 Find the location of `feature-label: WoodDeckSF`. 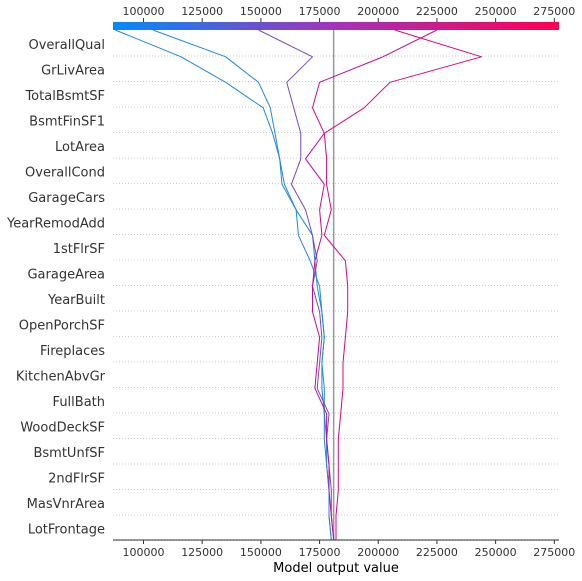

feature-label: WoodDeckSF is located at coordinates (62, 428).